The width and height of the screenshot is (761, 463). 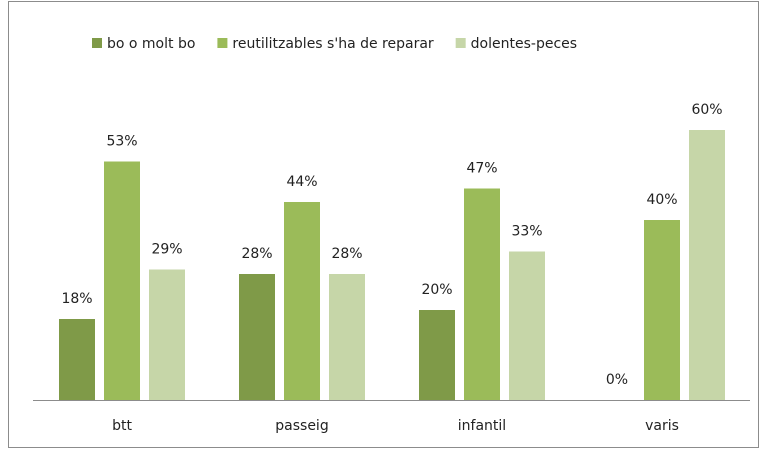 I want to click on data-label: 29%, so click(x=166, y=250).